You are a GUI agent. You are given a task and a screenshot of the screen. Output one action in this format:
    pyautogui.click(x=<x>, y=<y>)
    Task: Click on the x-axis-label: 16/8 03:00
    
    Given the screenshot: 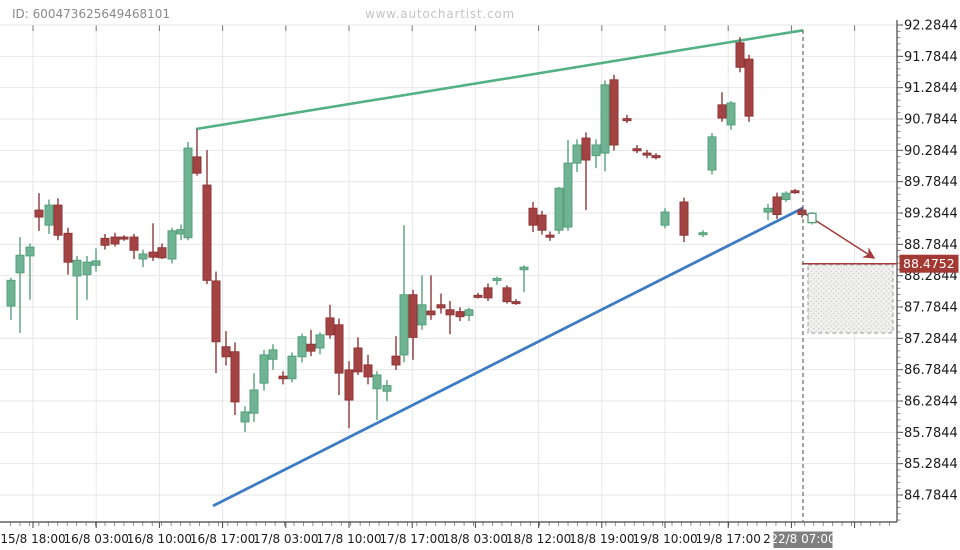 What is the action you would take?
    pyautogui.click(x=96, y=539)
    